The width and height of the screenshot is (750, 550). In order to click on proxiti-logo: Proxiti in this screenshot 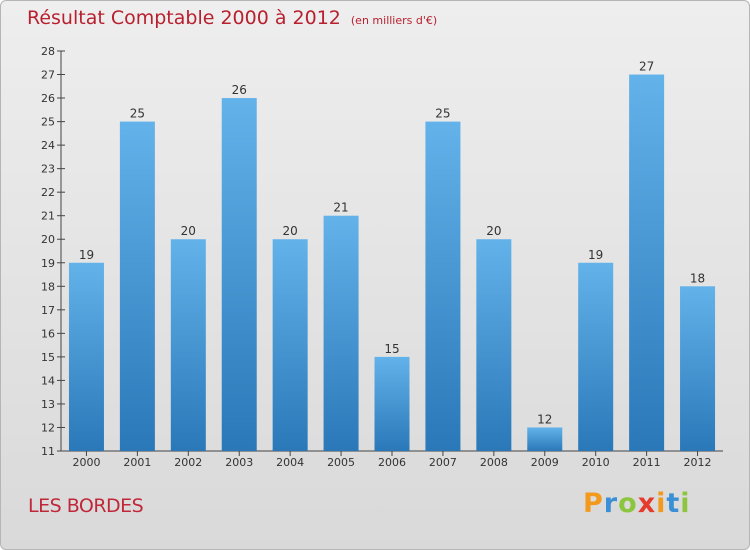, I will do `click(637, 503)`.